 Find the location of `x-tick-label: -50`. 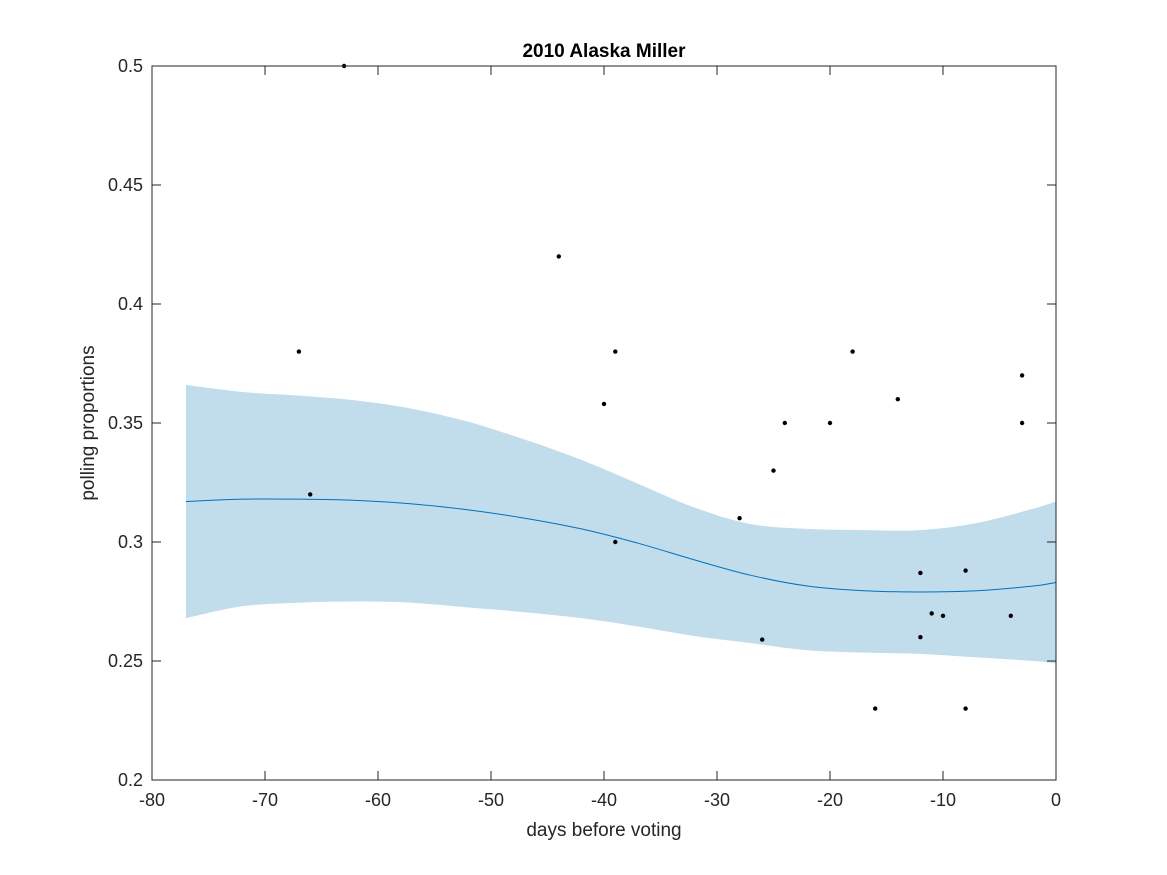

x-tick-label: -50 is located at coordinates (491, 800).